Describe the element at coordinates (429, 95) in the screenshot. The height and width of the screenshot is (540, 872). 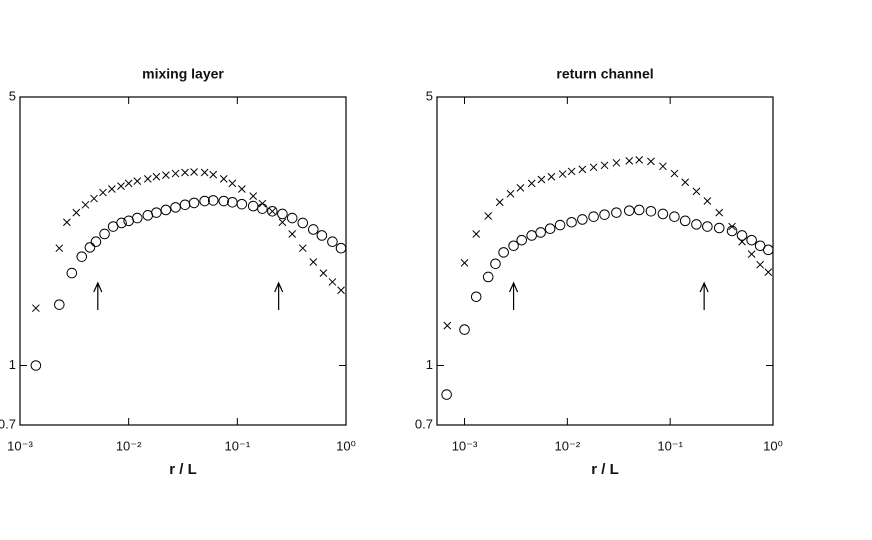
I see `y-tick-label: 5` at that location.